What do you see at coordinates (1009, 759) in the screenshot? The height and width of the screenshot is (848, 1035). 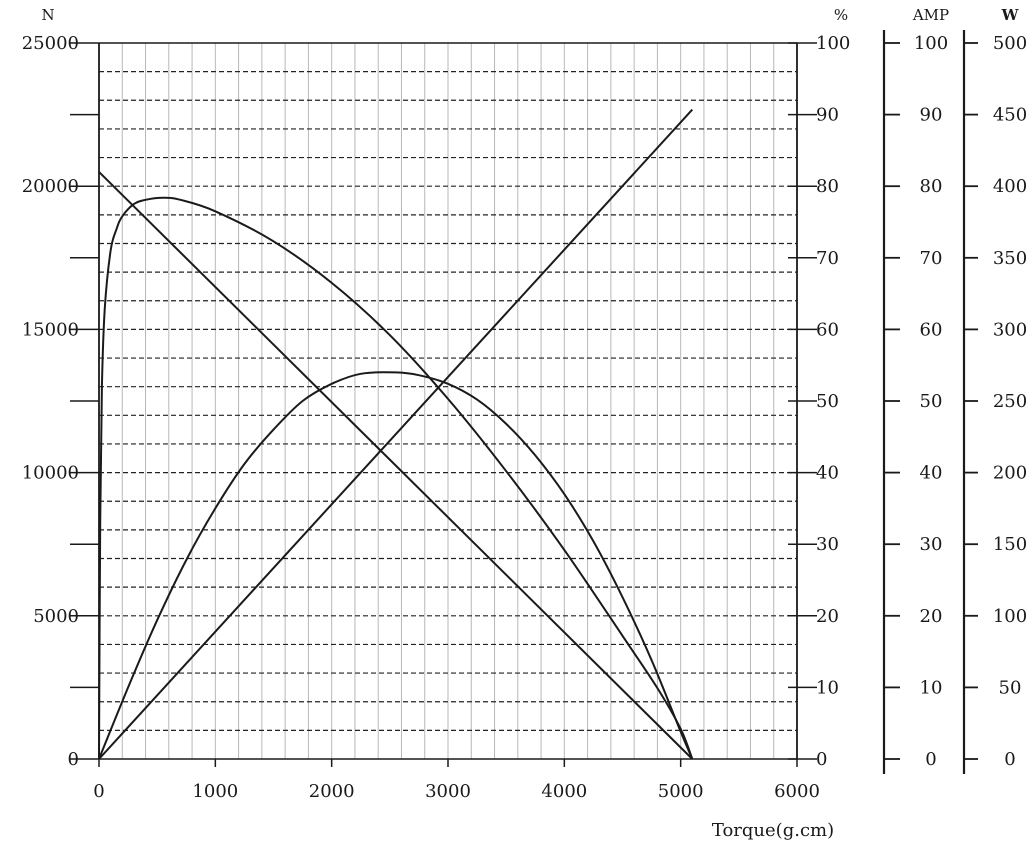 I see `power-tick-label: 0` at bounding box center [1009, 759].